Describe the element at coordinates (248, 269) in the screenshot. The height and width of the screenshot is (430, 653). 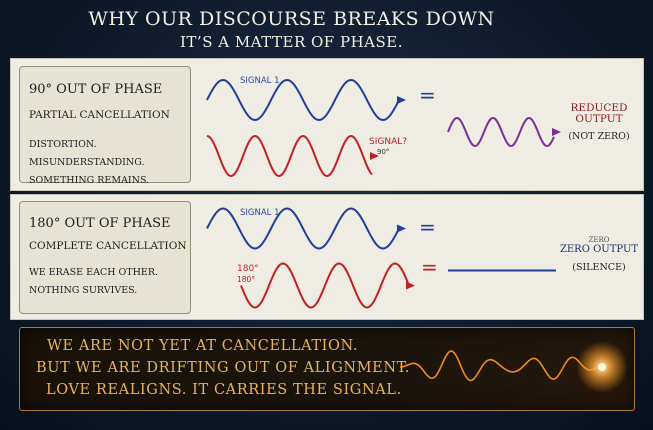
I see `signal-2-label: 180°` at that location.